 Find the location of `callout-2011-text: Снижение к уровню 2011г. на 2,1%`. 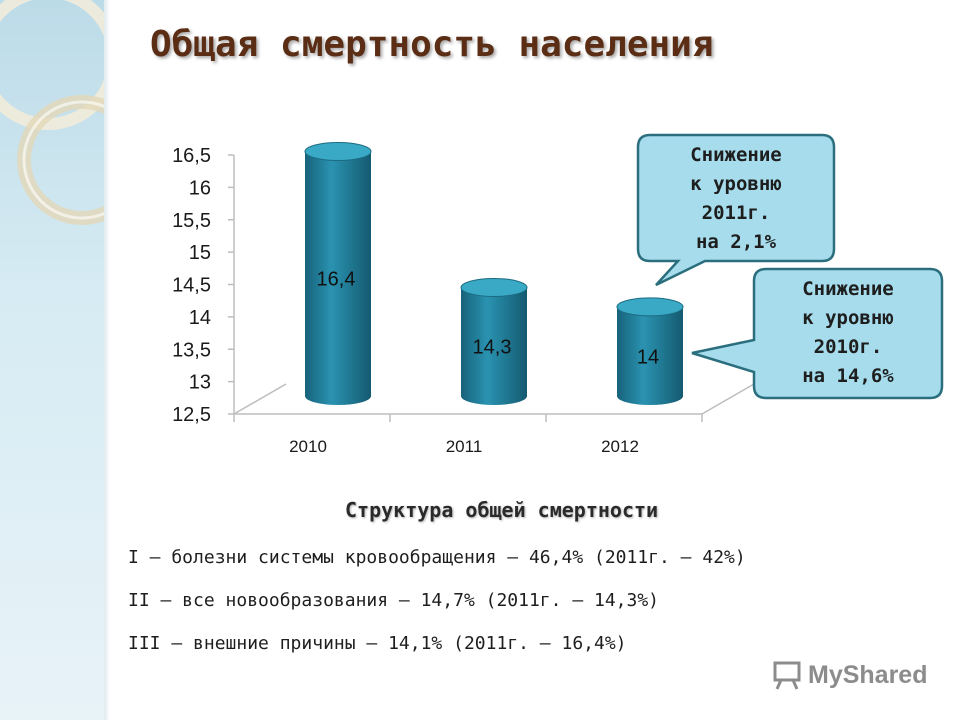

callout-2011-text: Снижение к уровню 2011г. на 2,1% is located at coordinates (736, 199).